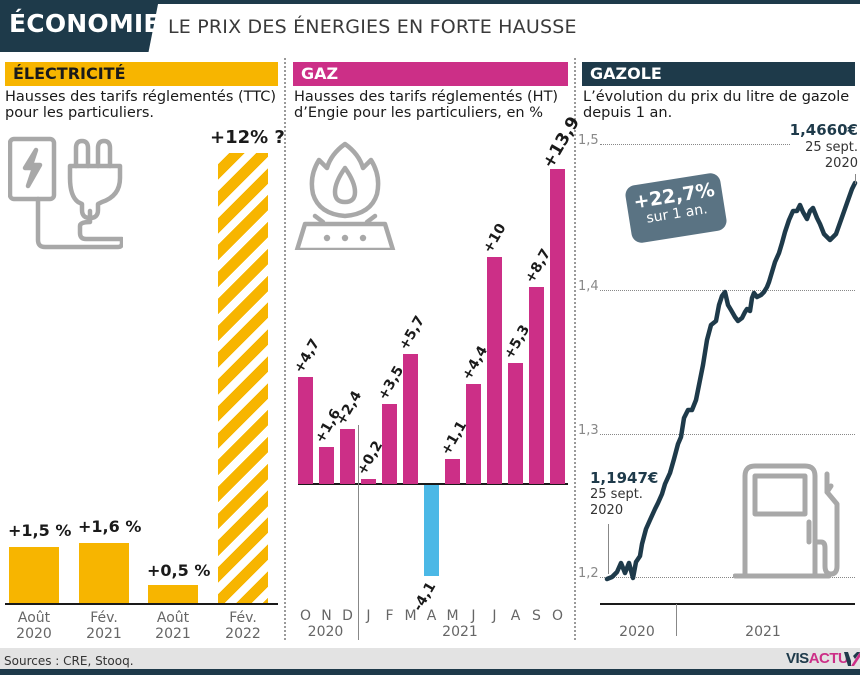 This screenshot has width=860, height=675. Describe the element at coordinates (637, 632) in the screenshot. I see `gasoline-year-label-2020: 2020` at that location.